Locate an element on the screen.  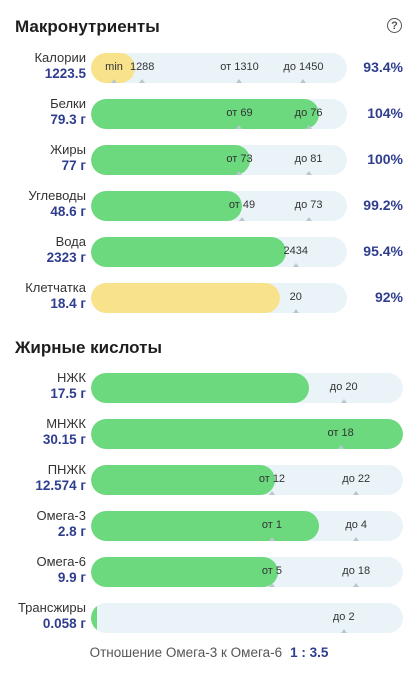
nutrient-name: Калории is located at coordinates (60, 57).